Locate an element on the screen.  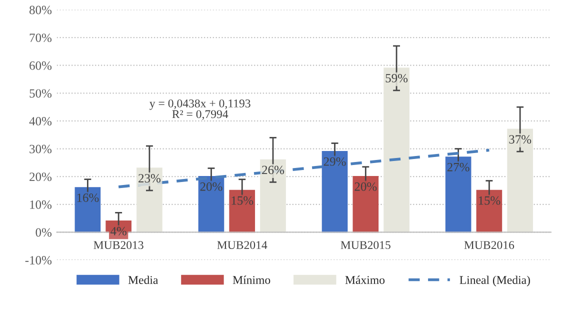
y-tick-label: 60% is located at coordinates (41, 65).